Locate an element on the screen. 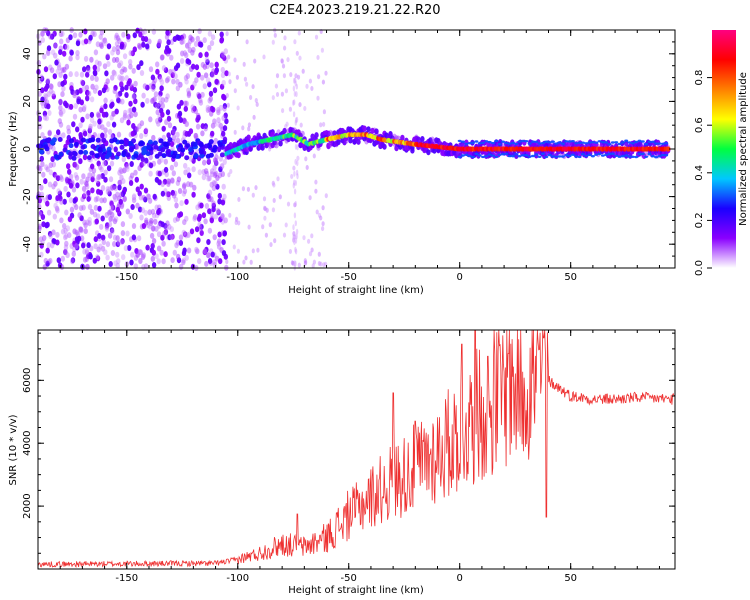  spectrogram-y-tick-label: 0 is located at coordinates (27, 149).